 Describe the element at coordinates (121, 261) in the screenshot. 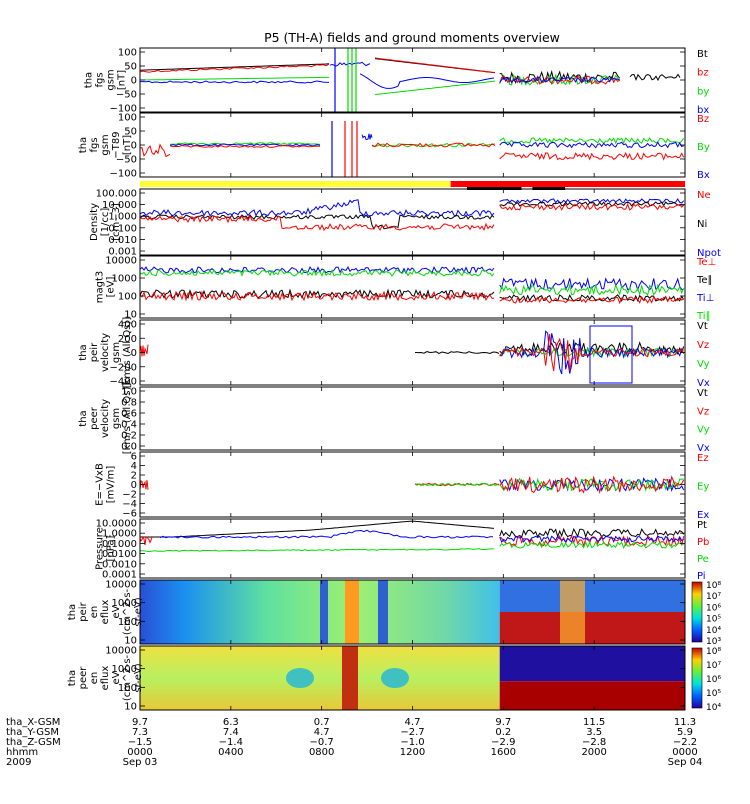

I see `y-tick-label: 10000` at that location.